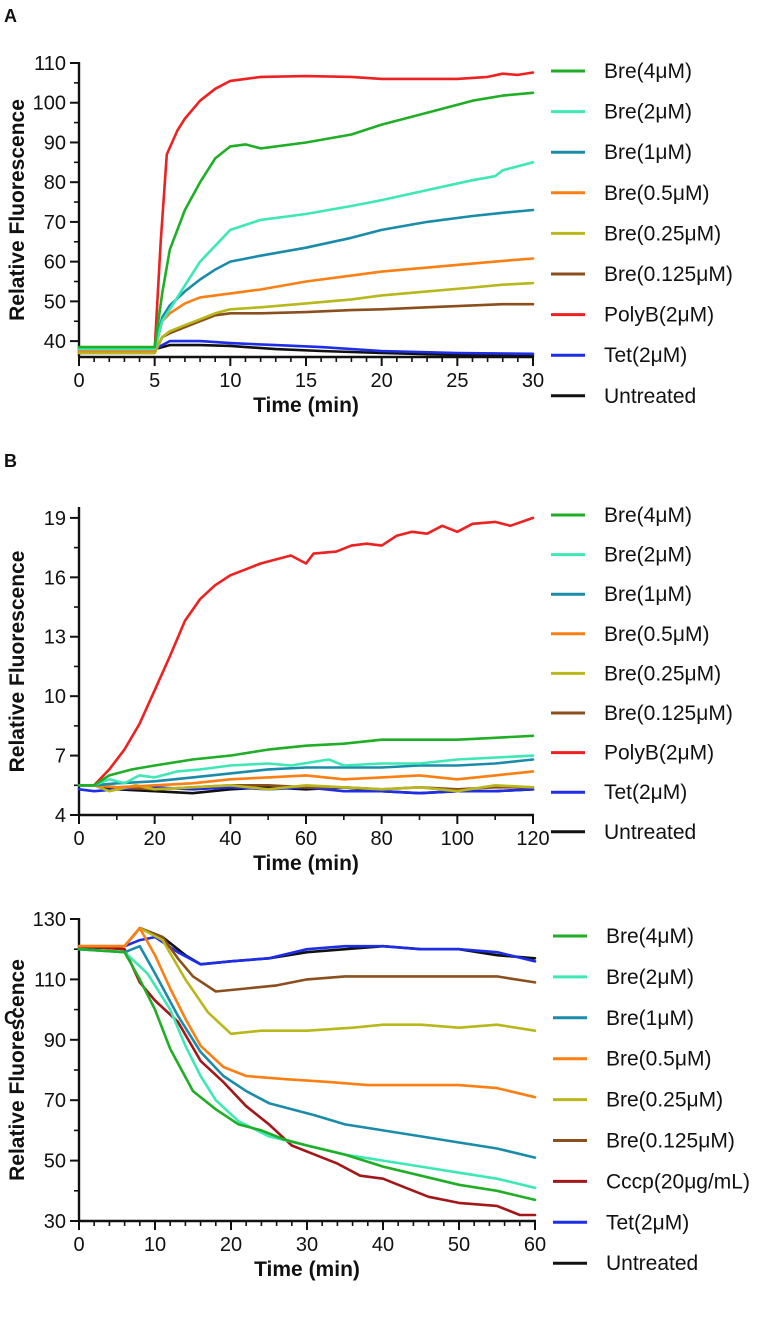 The image size is (780, 1326). I want to click on y-tick-label: 4, so click(60, 816).